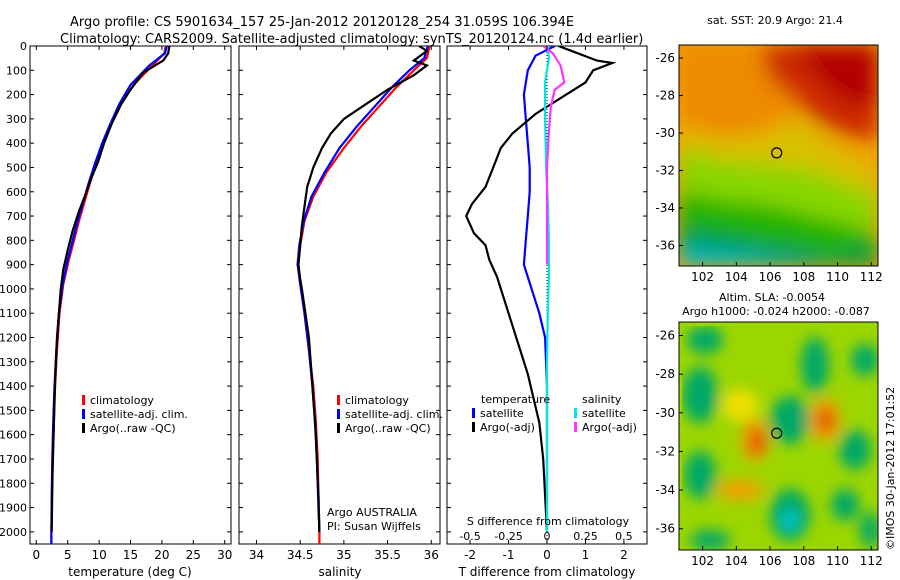 The height and width of the screenshot is (580, 900). I want to click on series-line-temperature-argo-adj-, so click(540, 289).